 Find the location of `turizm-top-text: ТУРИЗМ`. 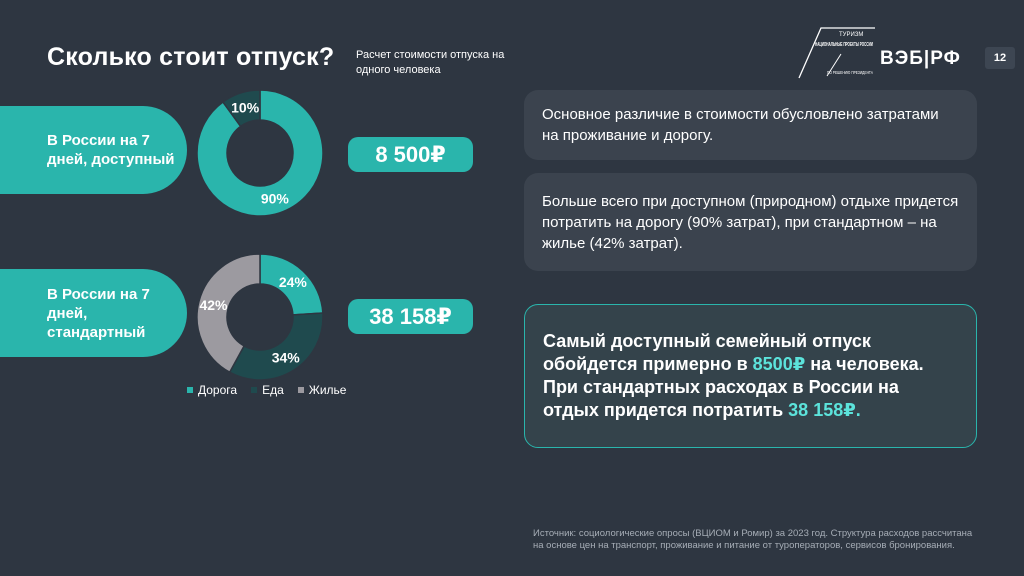

turizm-top-text: ТУРИЗМ is located at coordinates (851, 35).